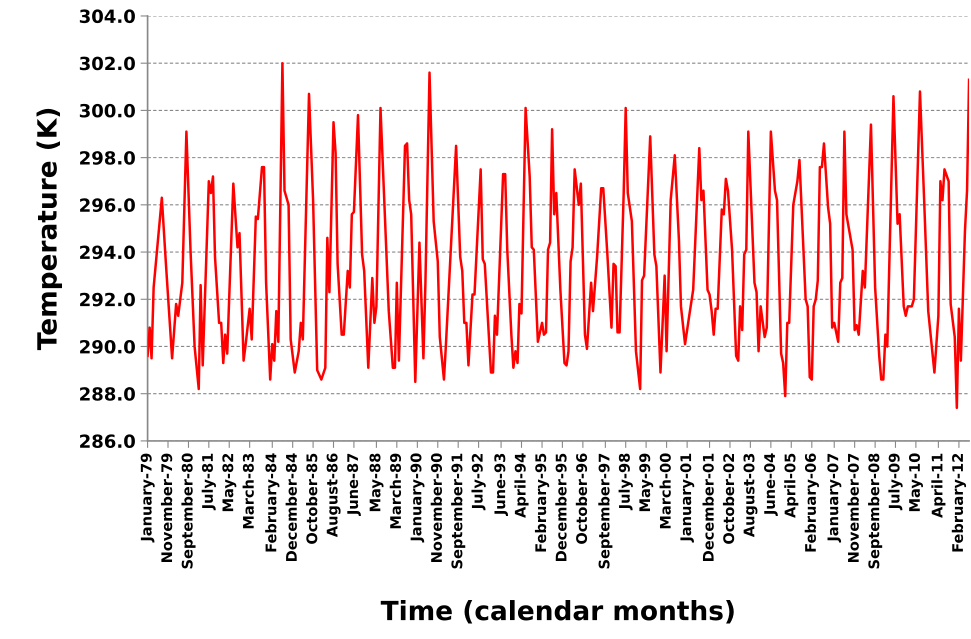 This screenshot has height=639, width=971. What do you see at coordinates (521, 485) in the screenshot?
I see `x-tick-label: April-94` at bounding box center [521, 485].